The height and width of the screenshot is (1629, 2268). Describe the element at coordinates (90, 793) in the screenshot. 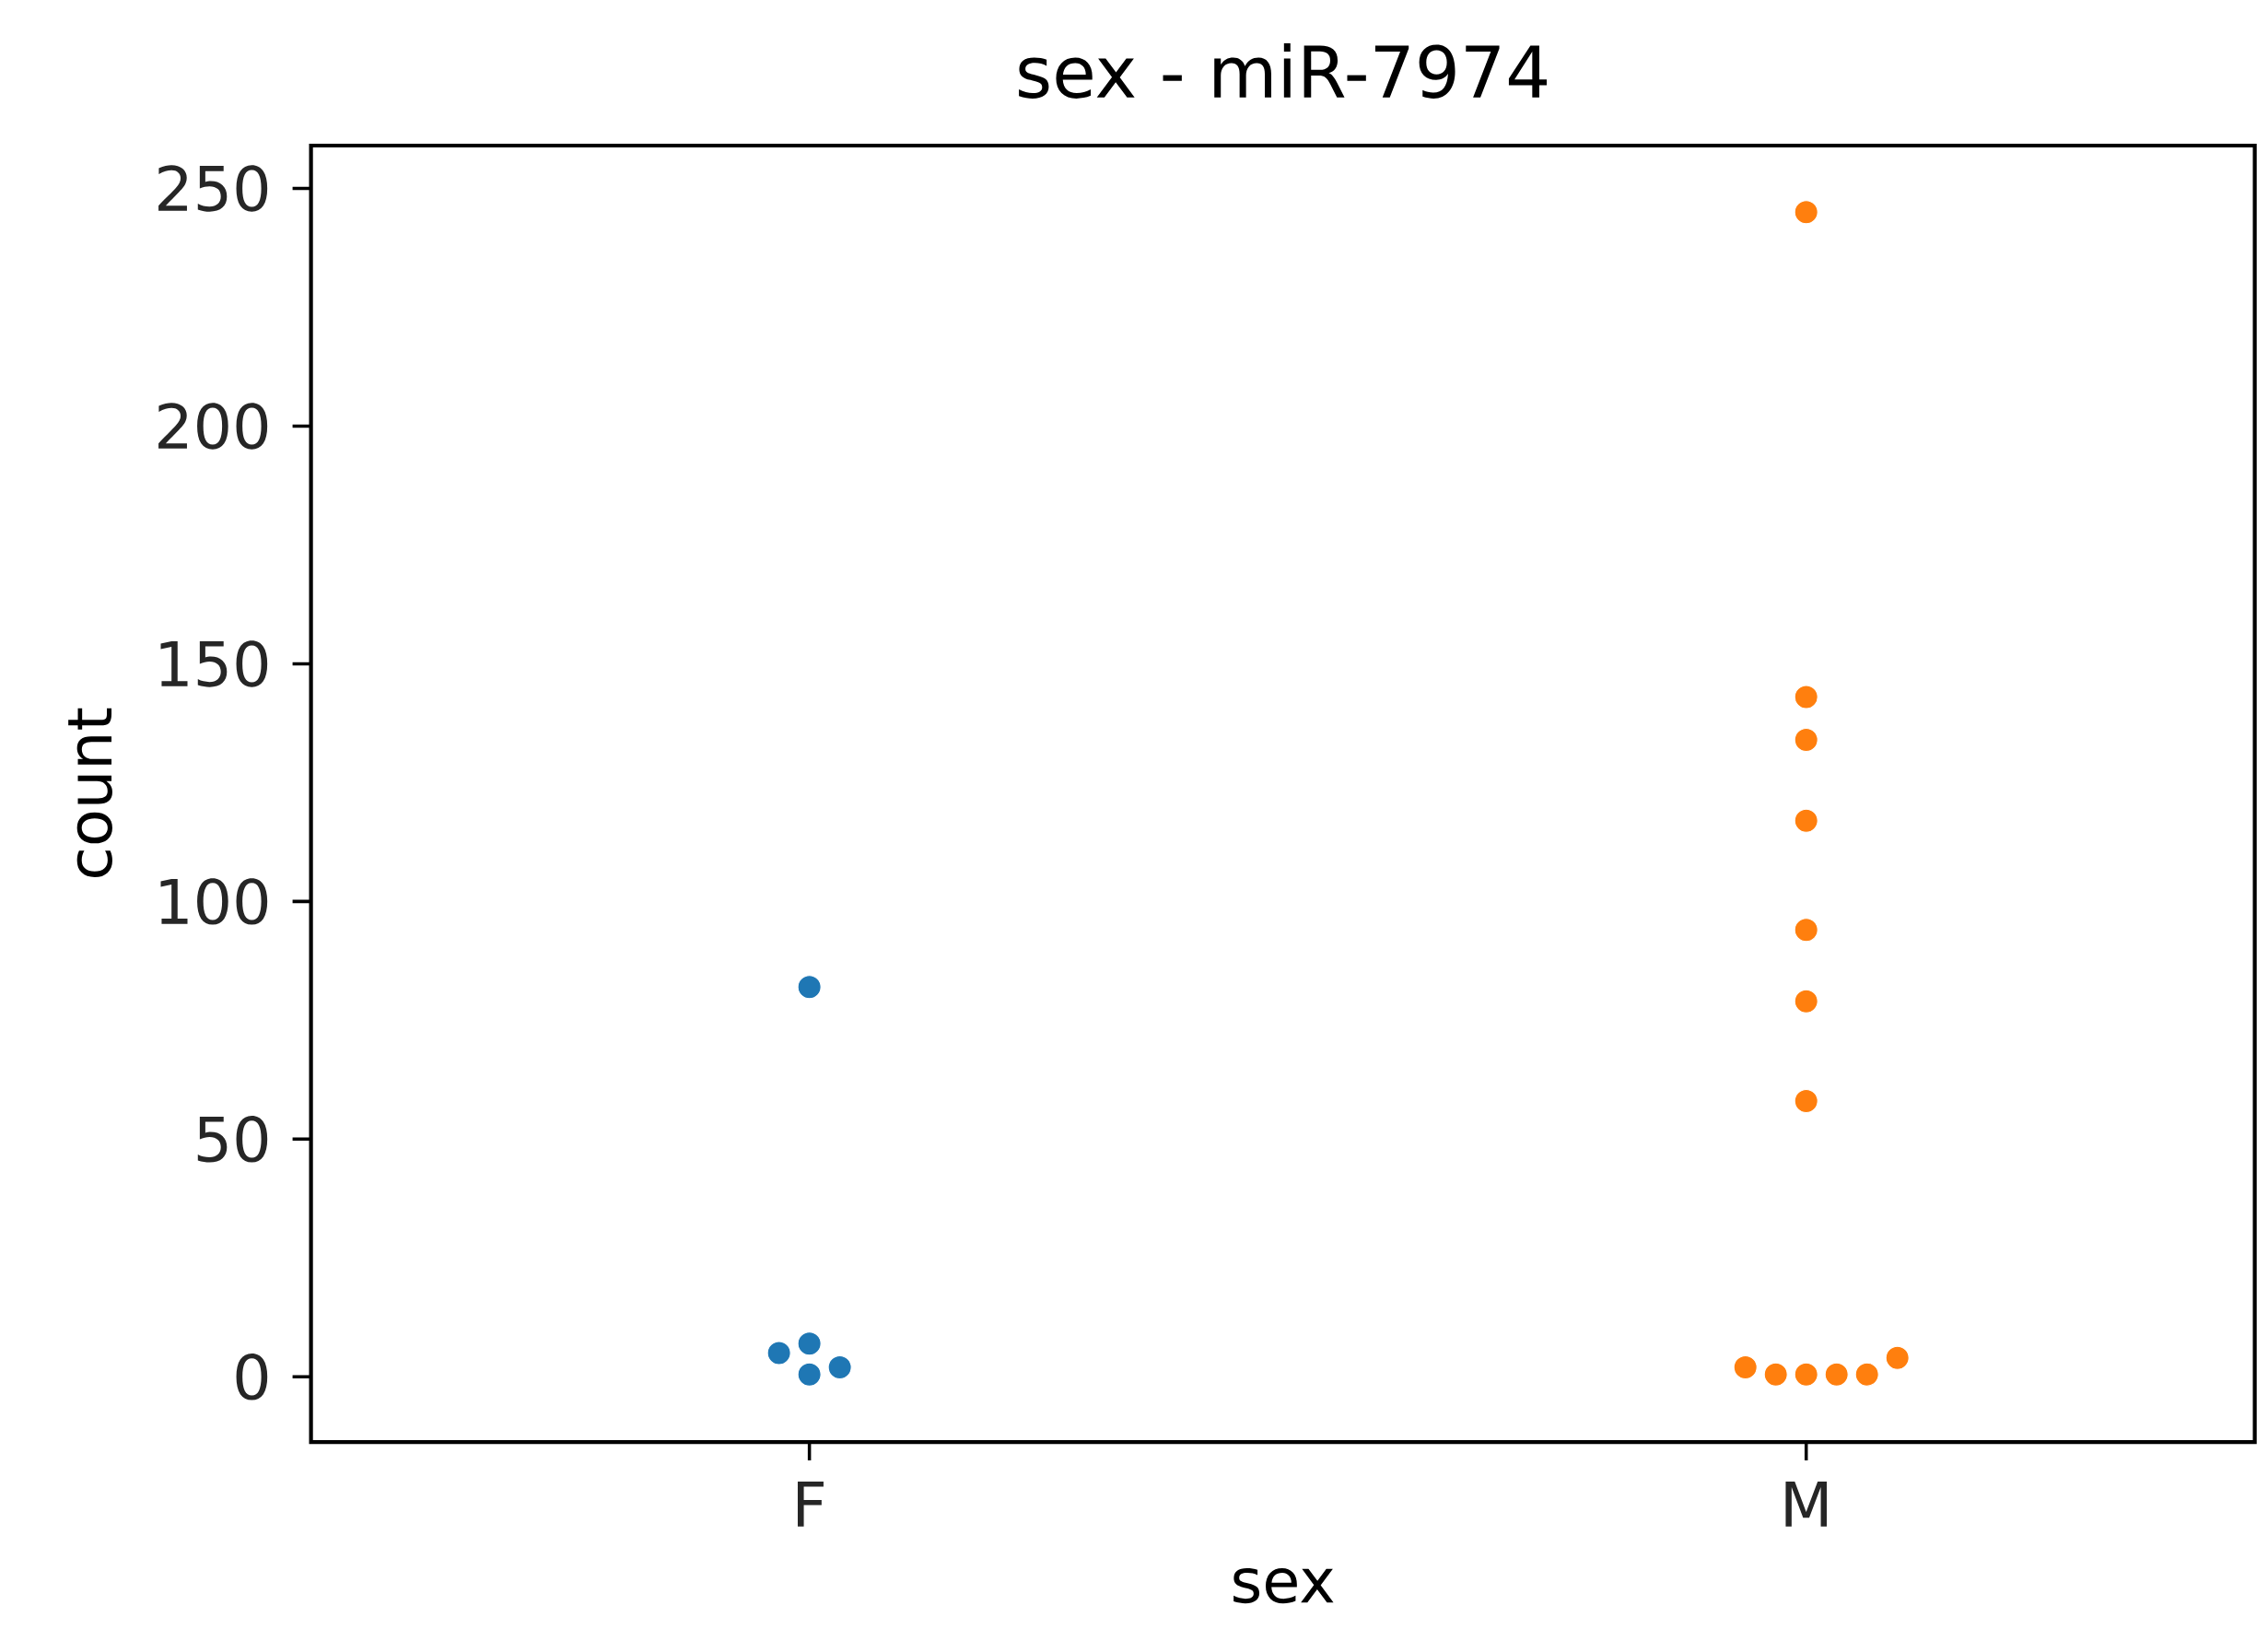

I see `y-axis-title: count` at that location.